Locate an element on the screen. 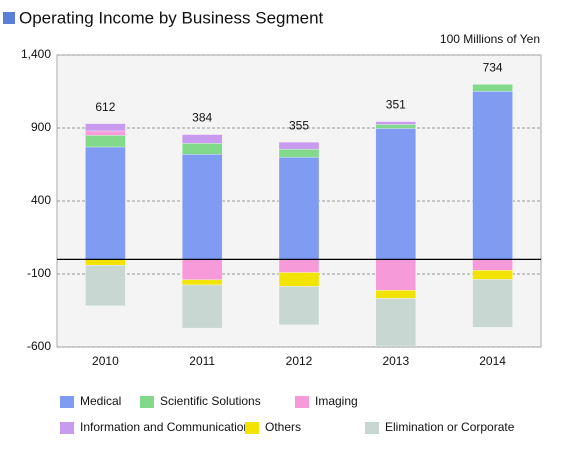  y-tick-label: 900 is located at coordinates (41, 127).